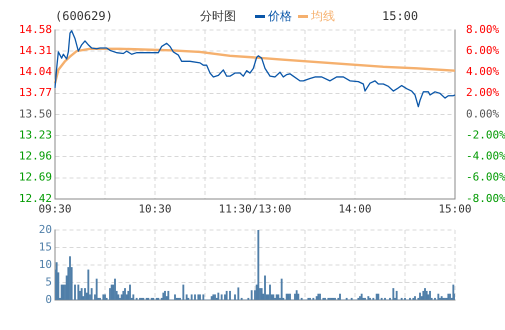  I want to click on y-tick-label: 12.96, so click(35, 156).